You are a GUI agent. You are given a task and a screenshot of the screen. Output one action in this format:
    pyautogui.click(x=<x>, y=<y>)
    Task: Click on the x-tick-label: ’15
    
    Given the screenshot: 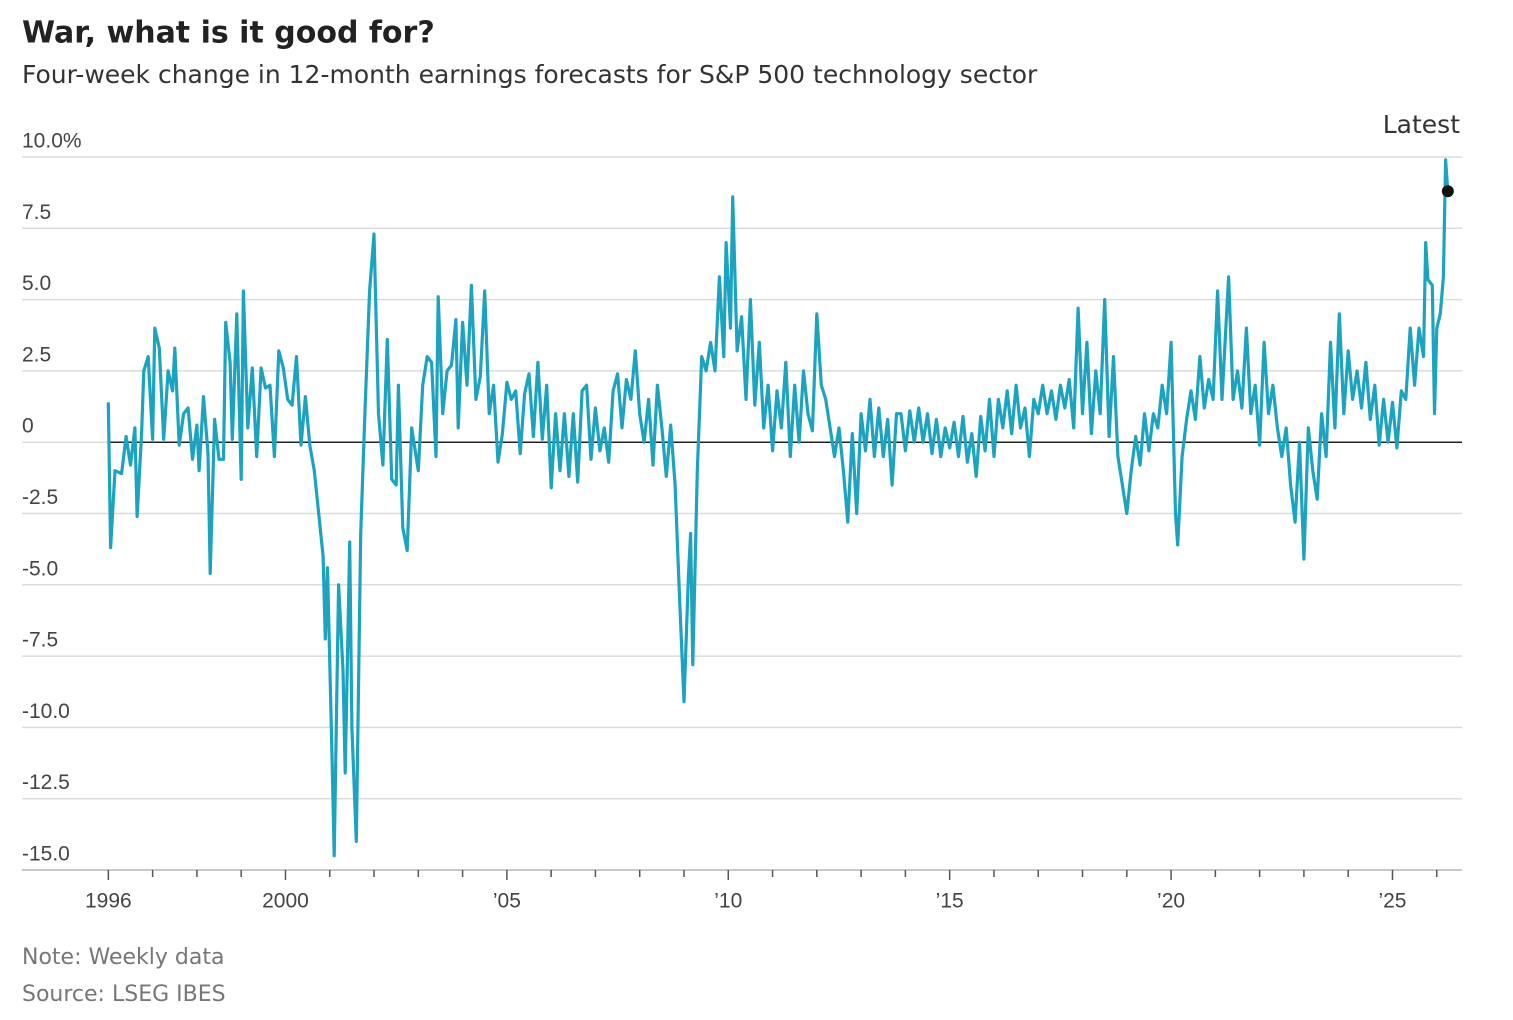 What is the action you would take?
    pyautogui.click(x=950, y=901)
    